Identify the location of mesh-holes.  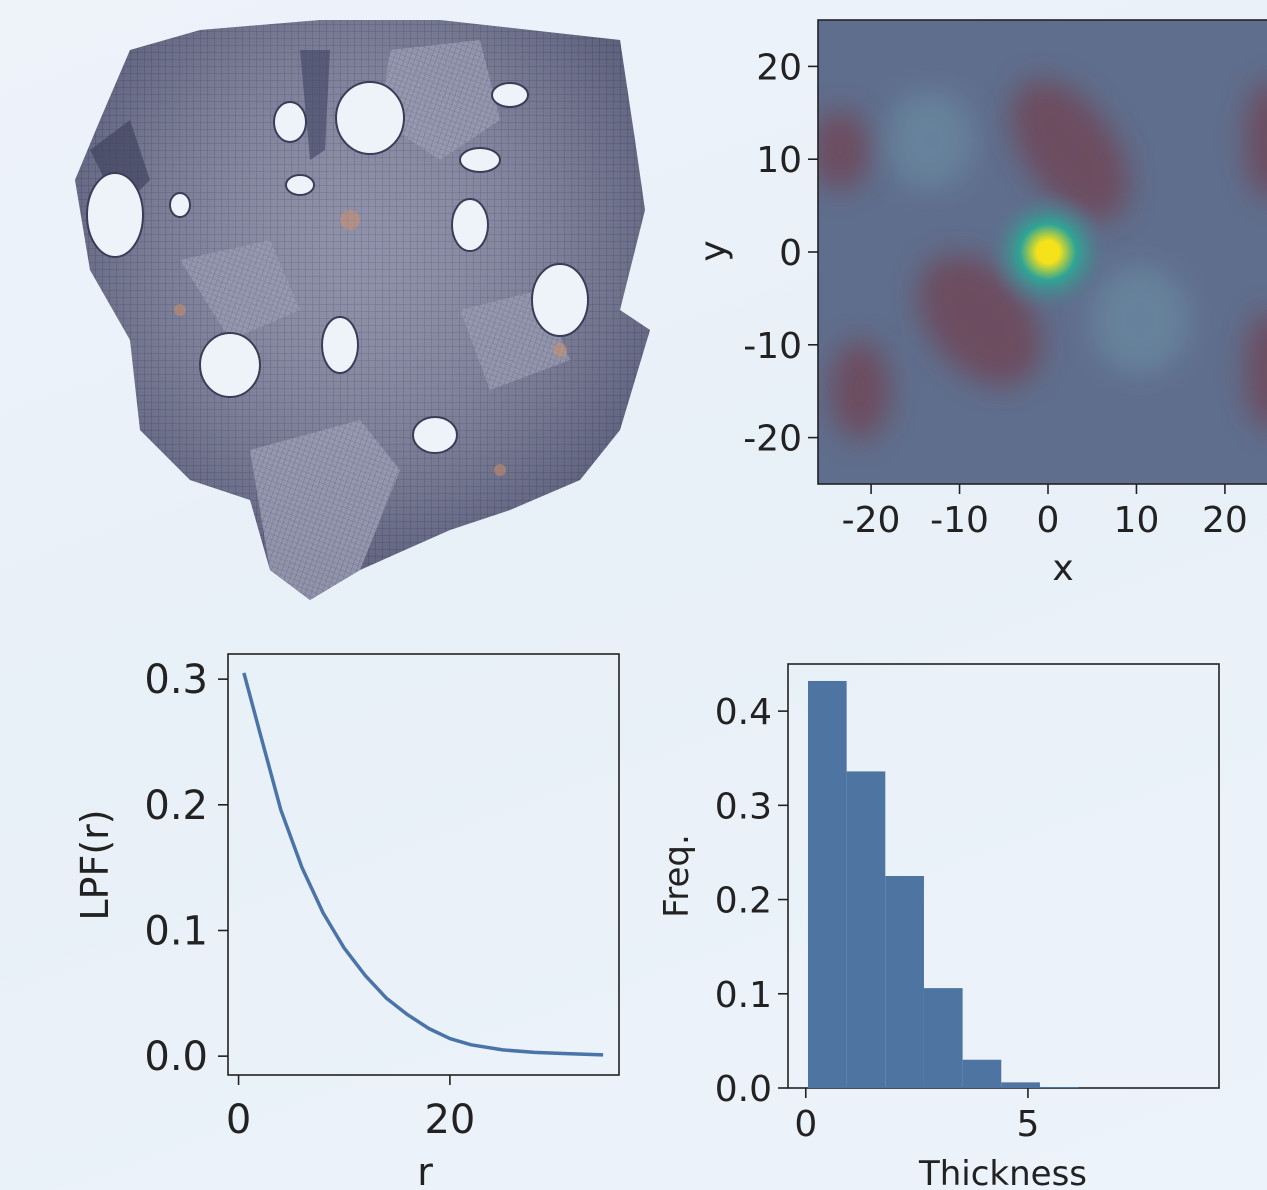
(337, 267).